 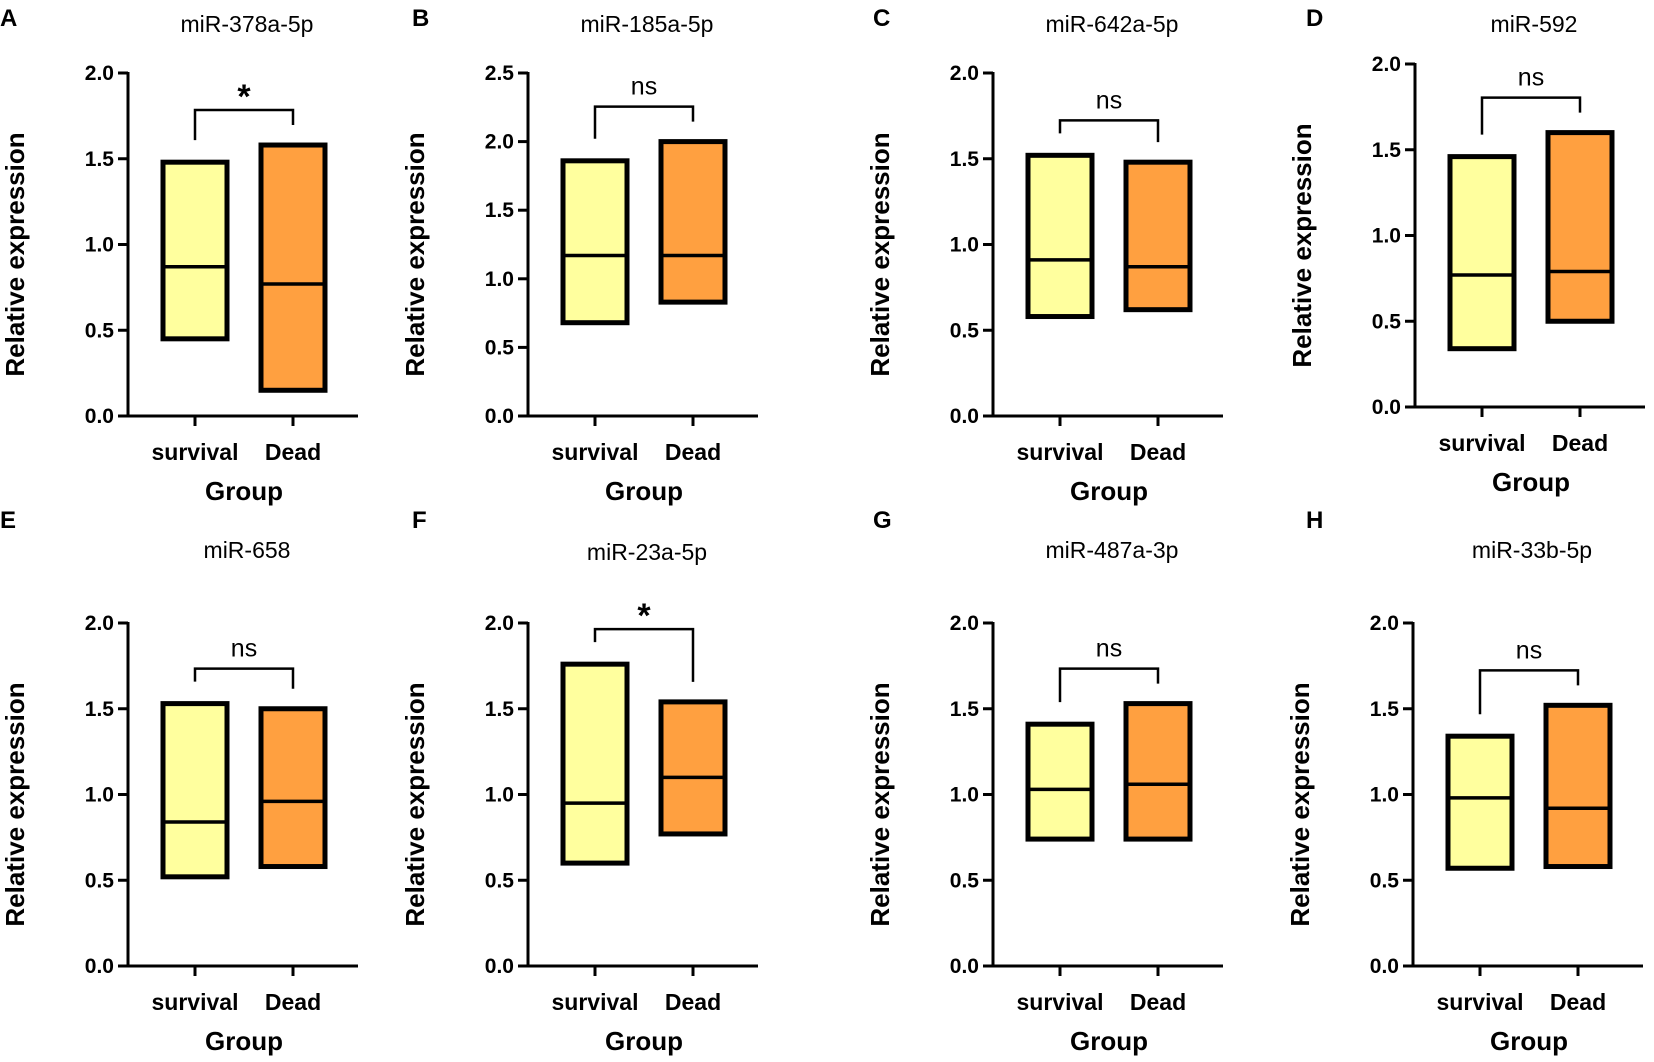 I want to click on panel-letter: D, so click(x=1314, y=18).